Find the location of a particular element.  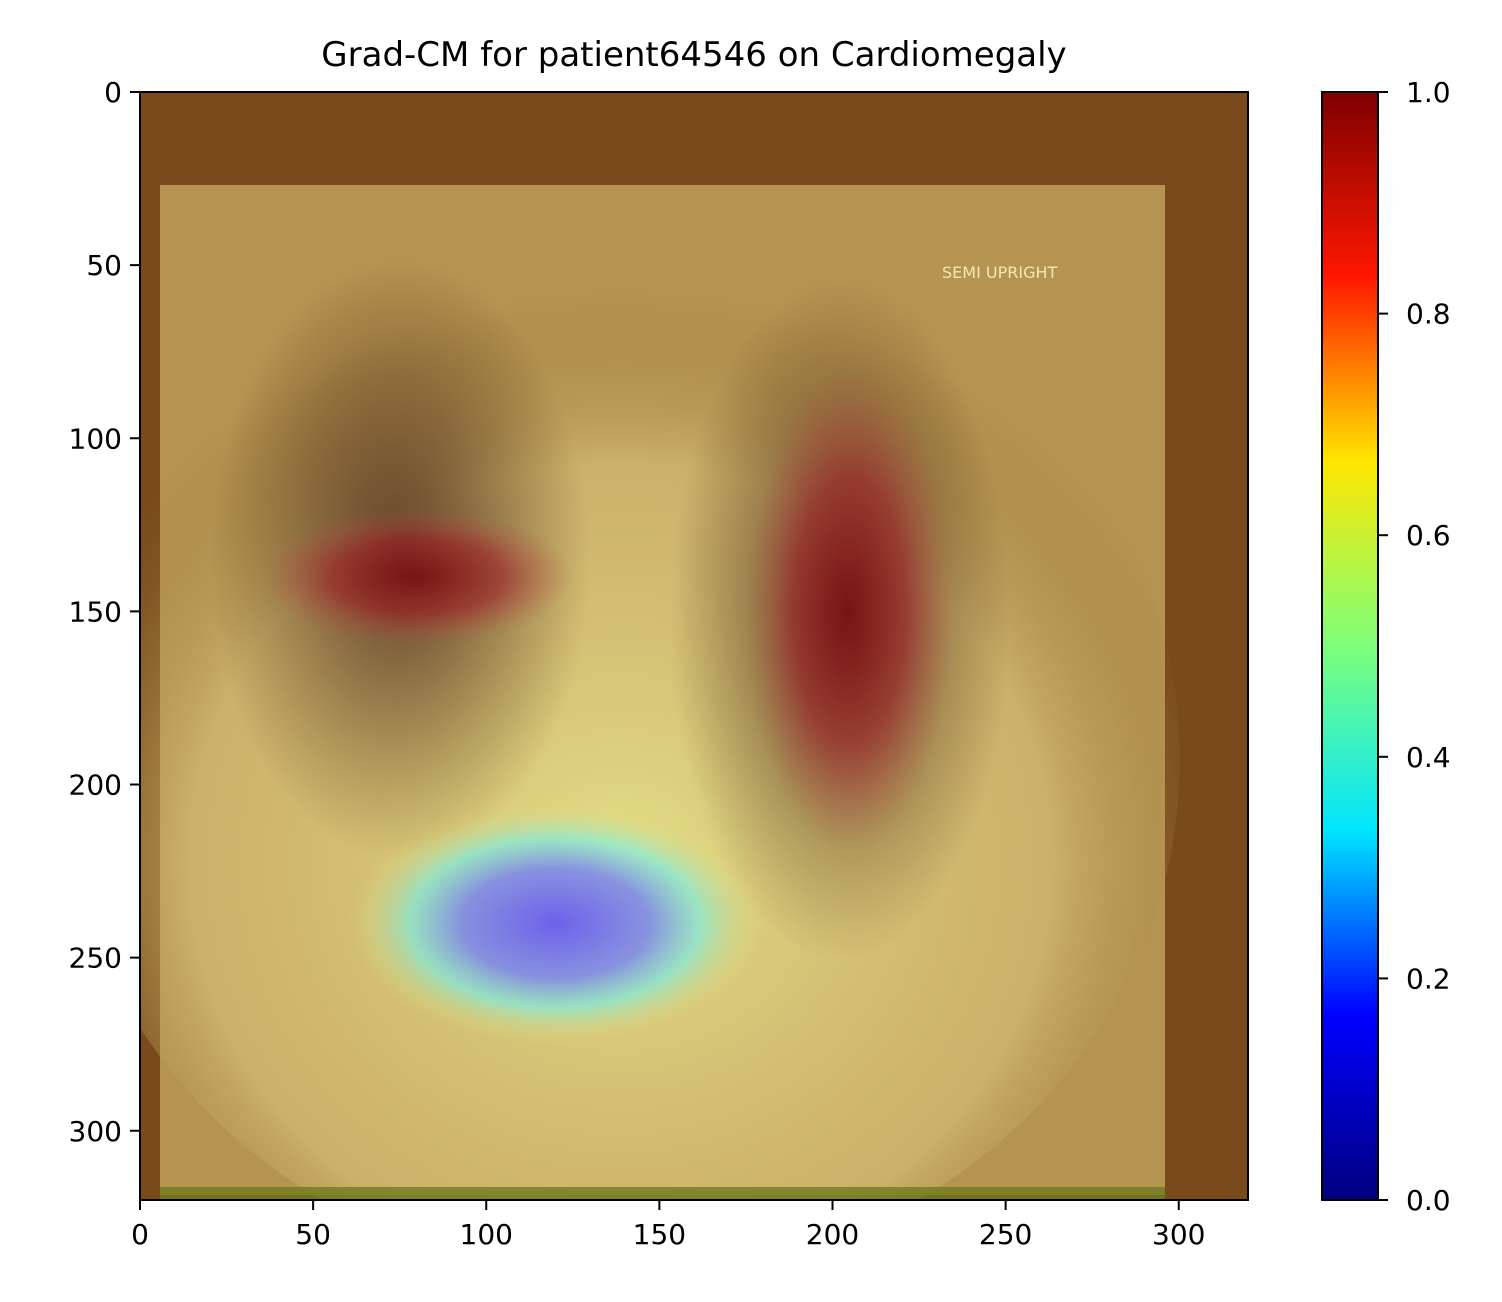

colorbar-gradient is located at coordinates (1350, 646).